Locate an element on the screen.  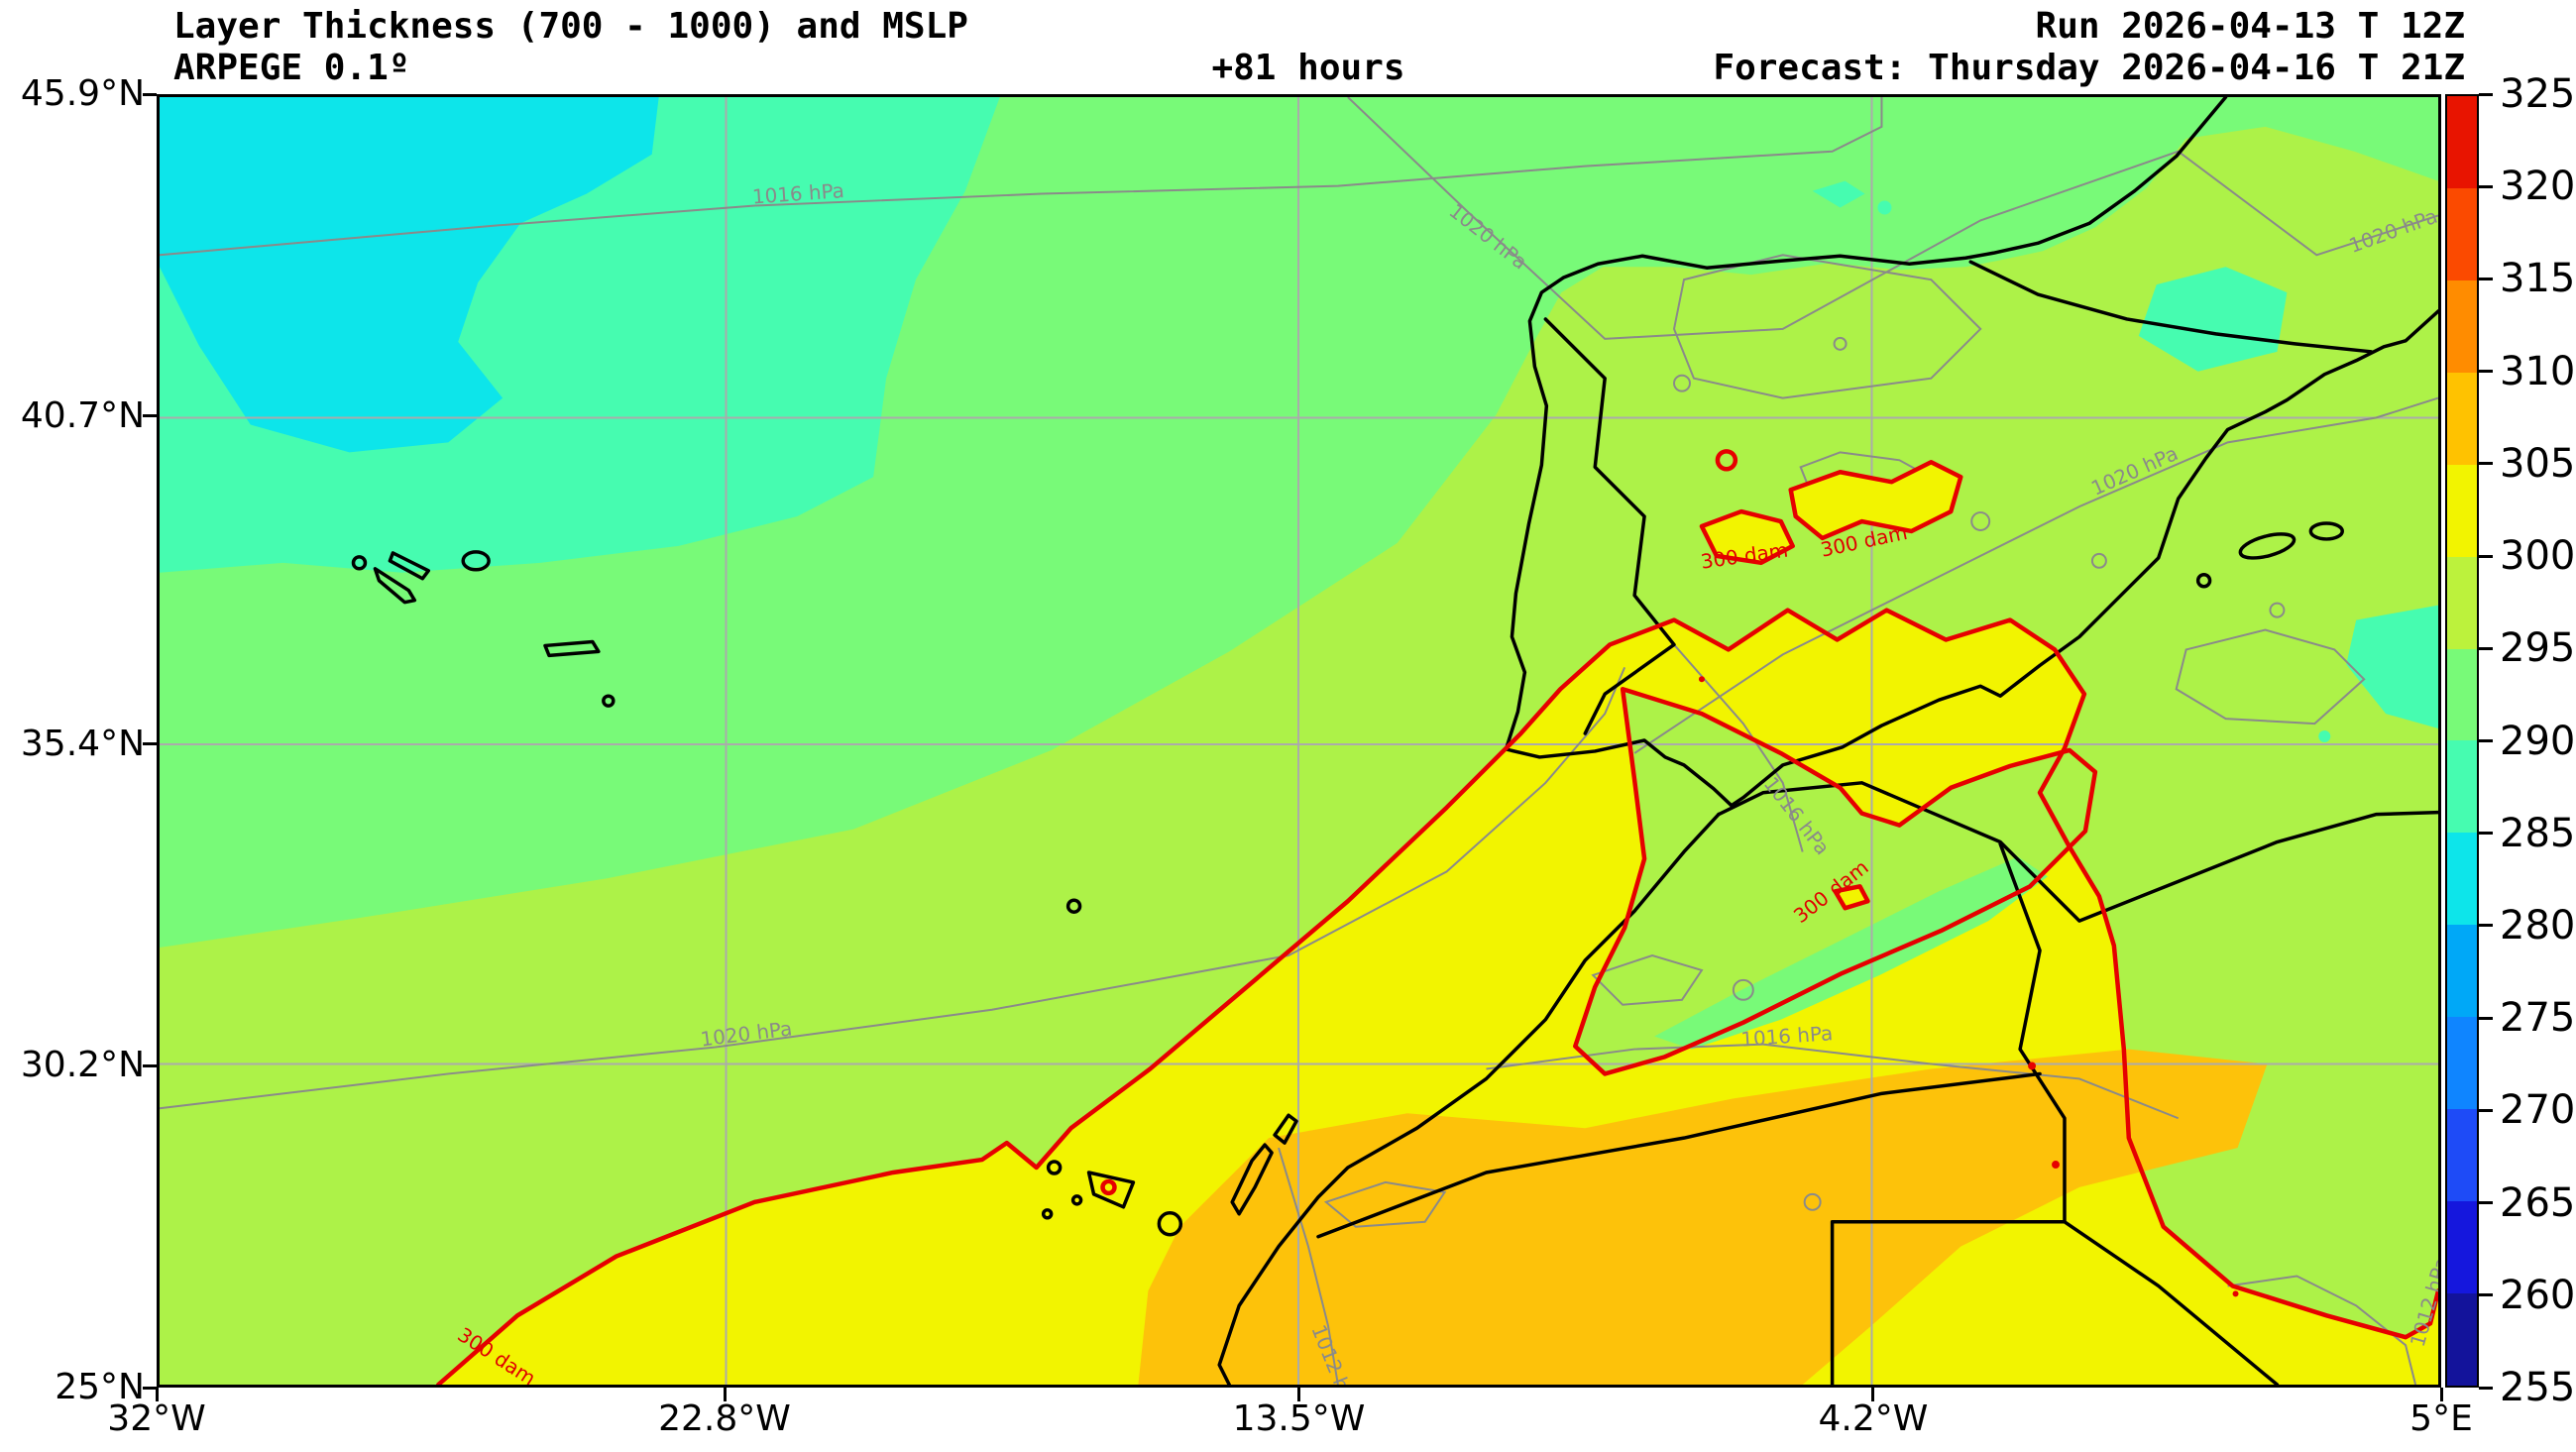
colorbar is located at coordinates (2462, 741).